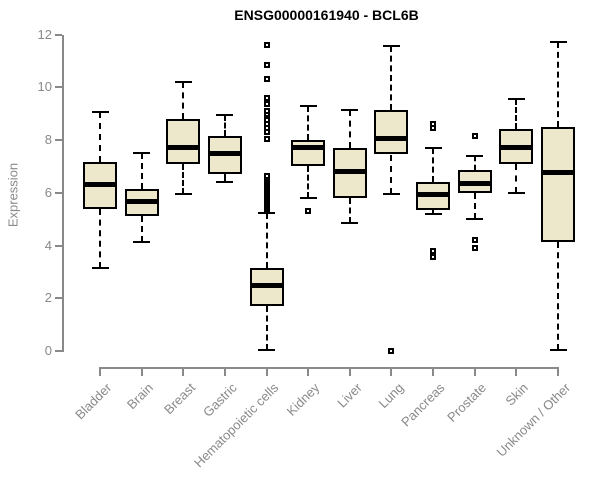  Describe the element at coordinates (44, 87) in the screenshot. I see `y-tick-label: 10` at that location.